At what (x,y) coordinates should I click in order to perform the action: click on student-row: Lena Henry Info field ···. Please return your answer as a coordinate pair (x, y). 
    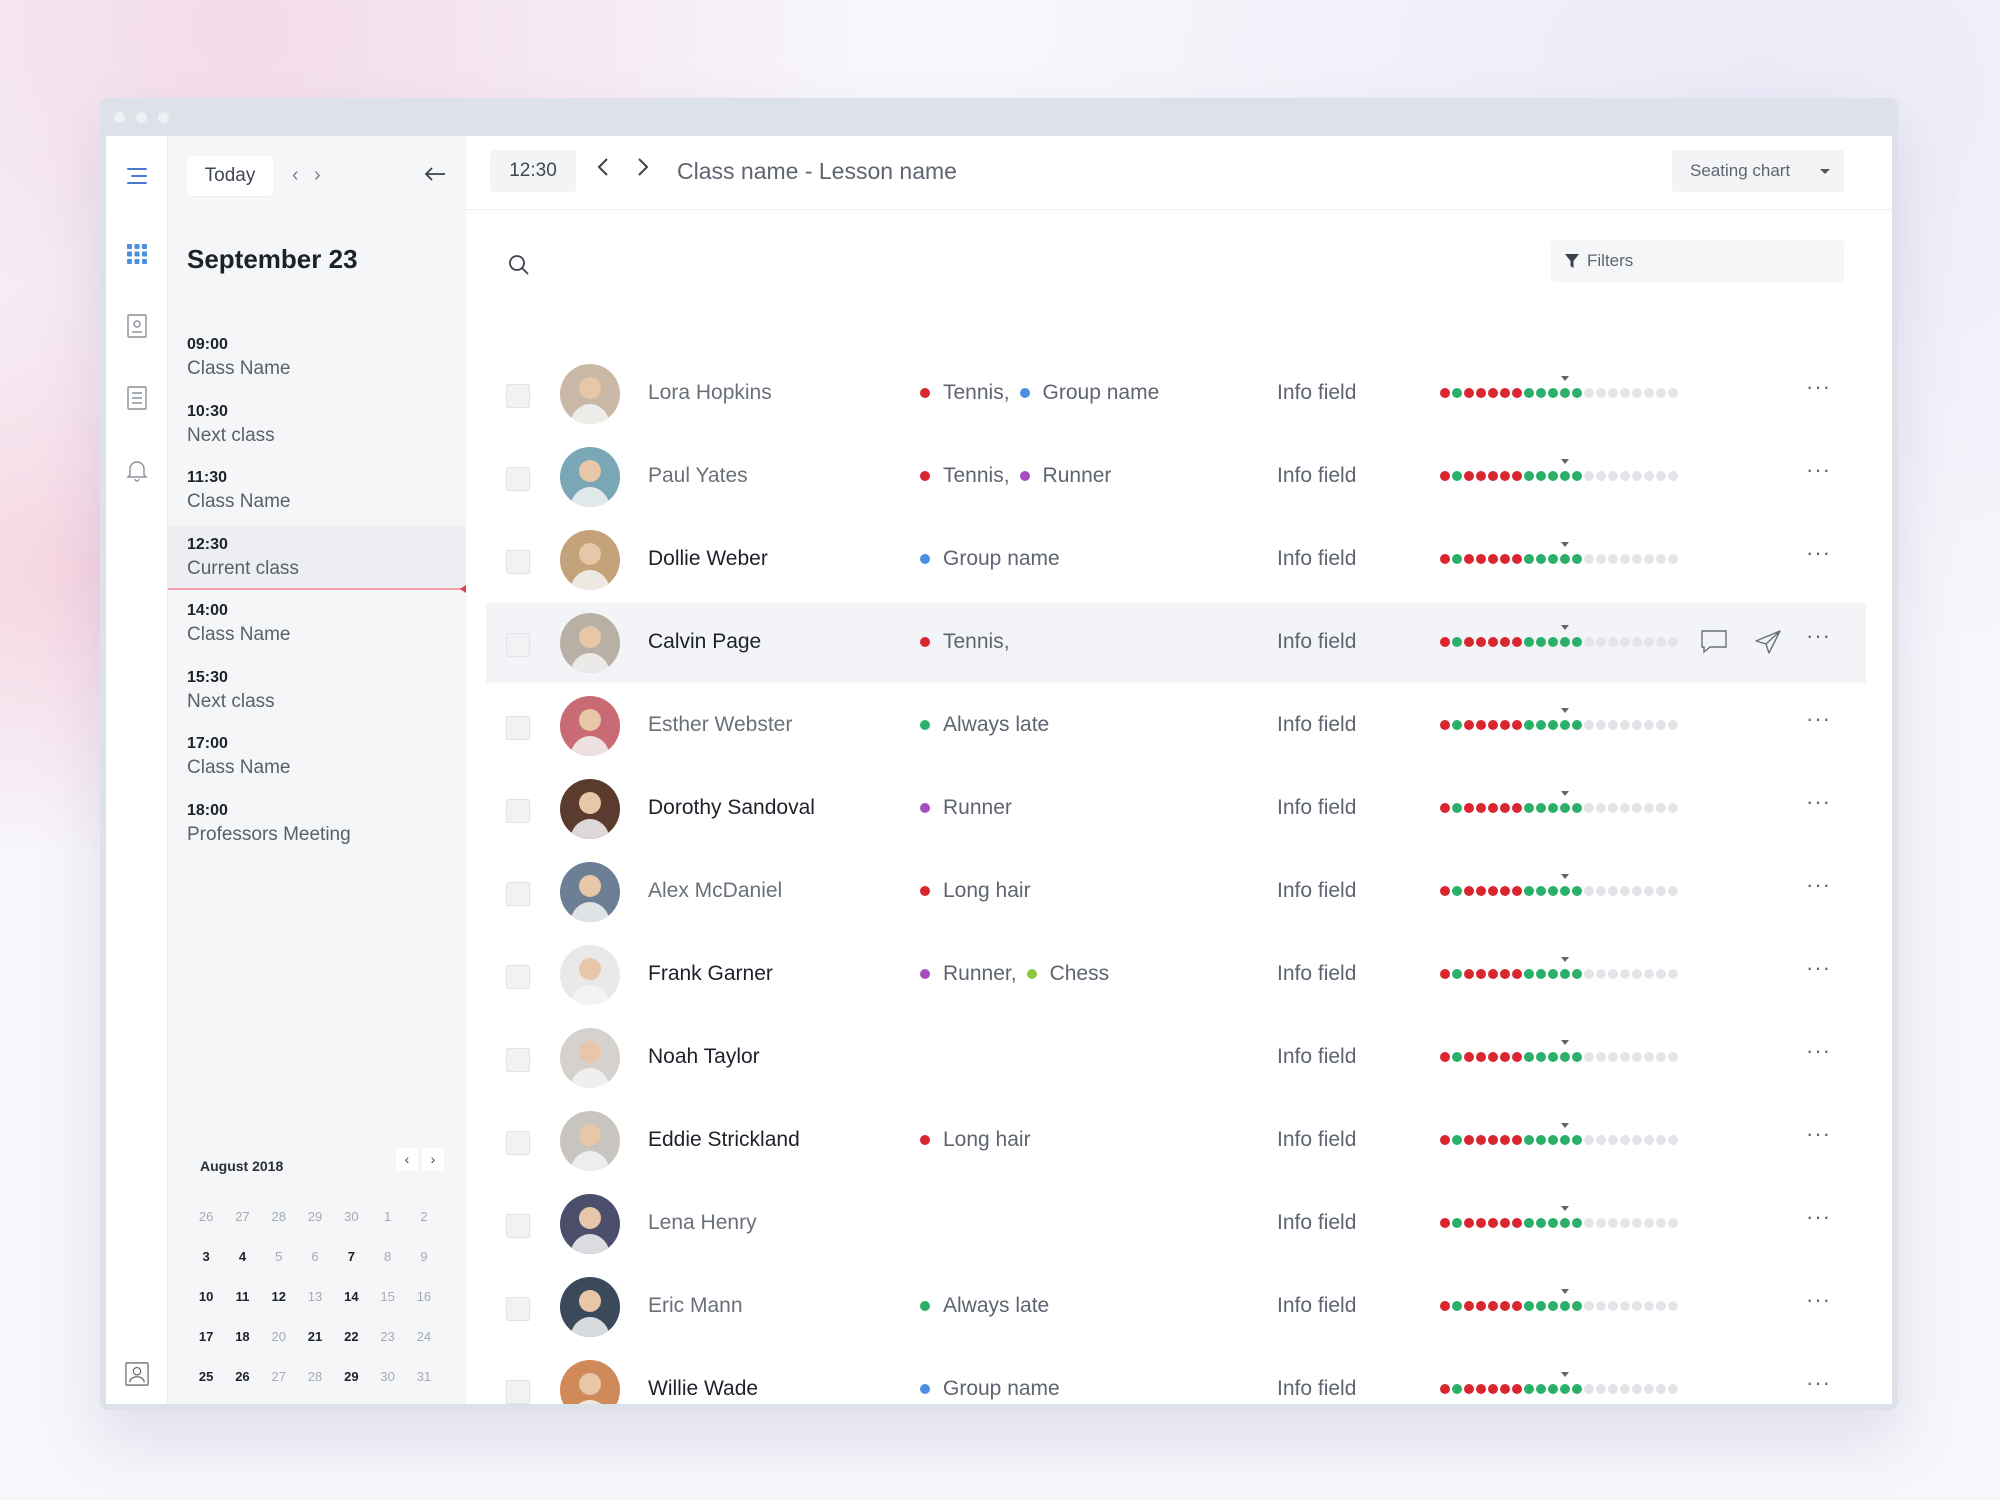
    Looking at the image, I should click on (1176, 1224).